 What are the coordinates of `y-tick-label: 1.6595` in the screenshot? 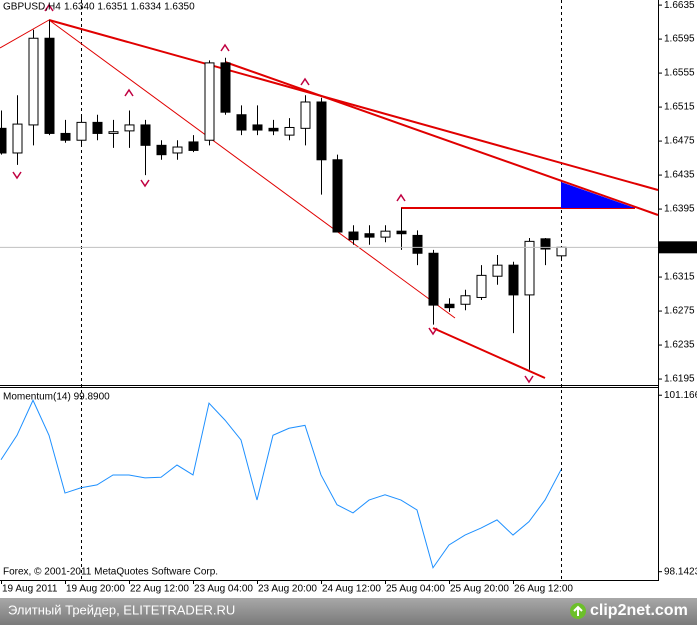 It's located at (679, 39).